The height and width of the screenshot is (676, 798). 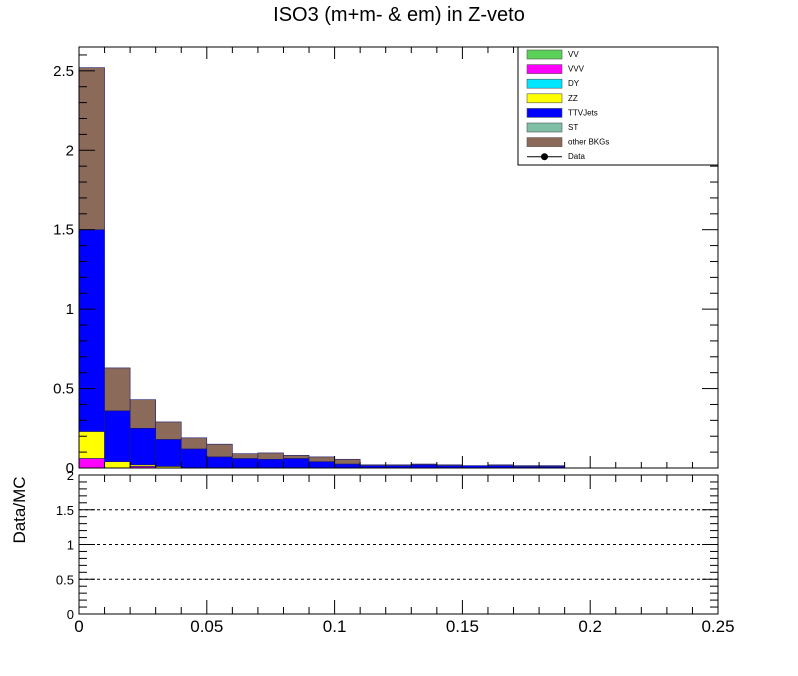 What do you see at coordinates (70, 545) in the screenshot?
I see `ratio-y-tick-label: 1` at bounding box center [70, 545].